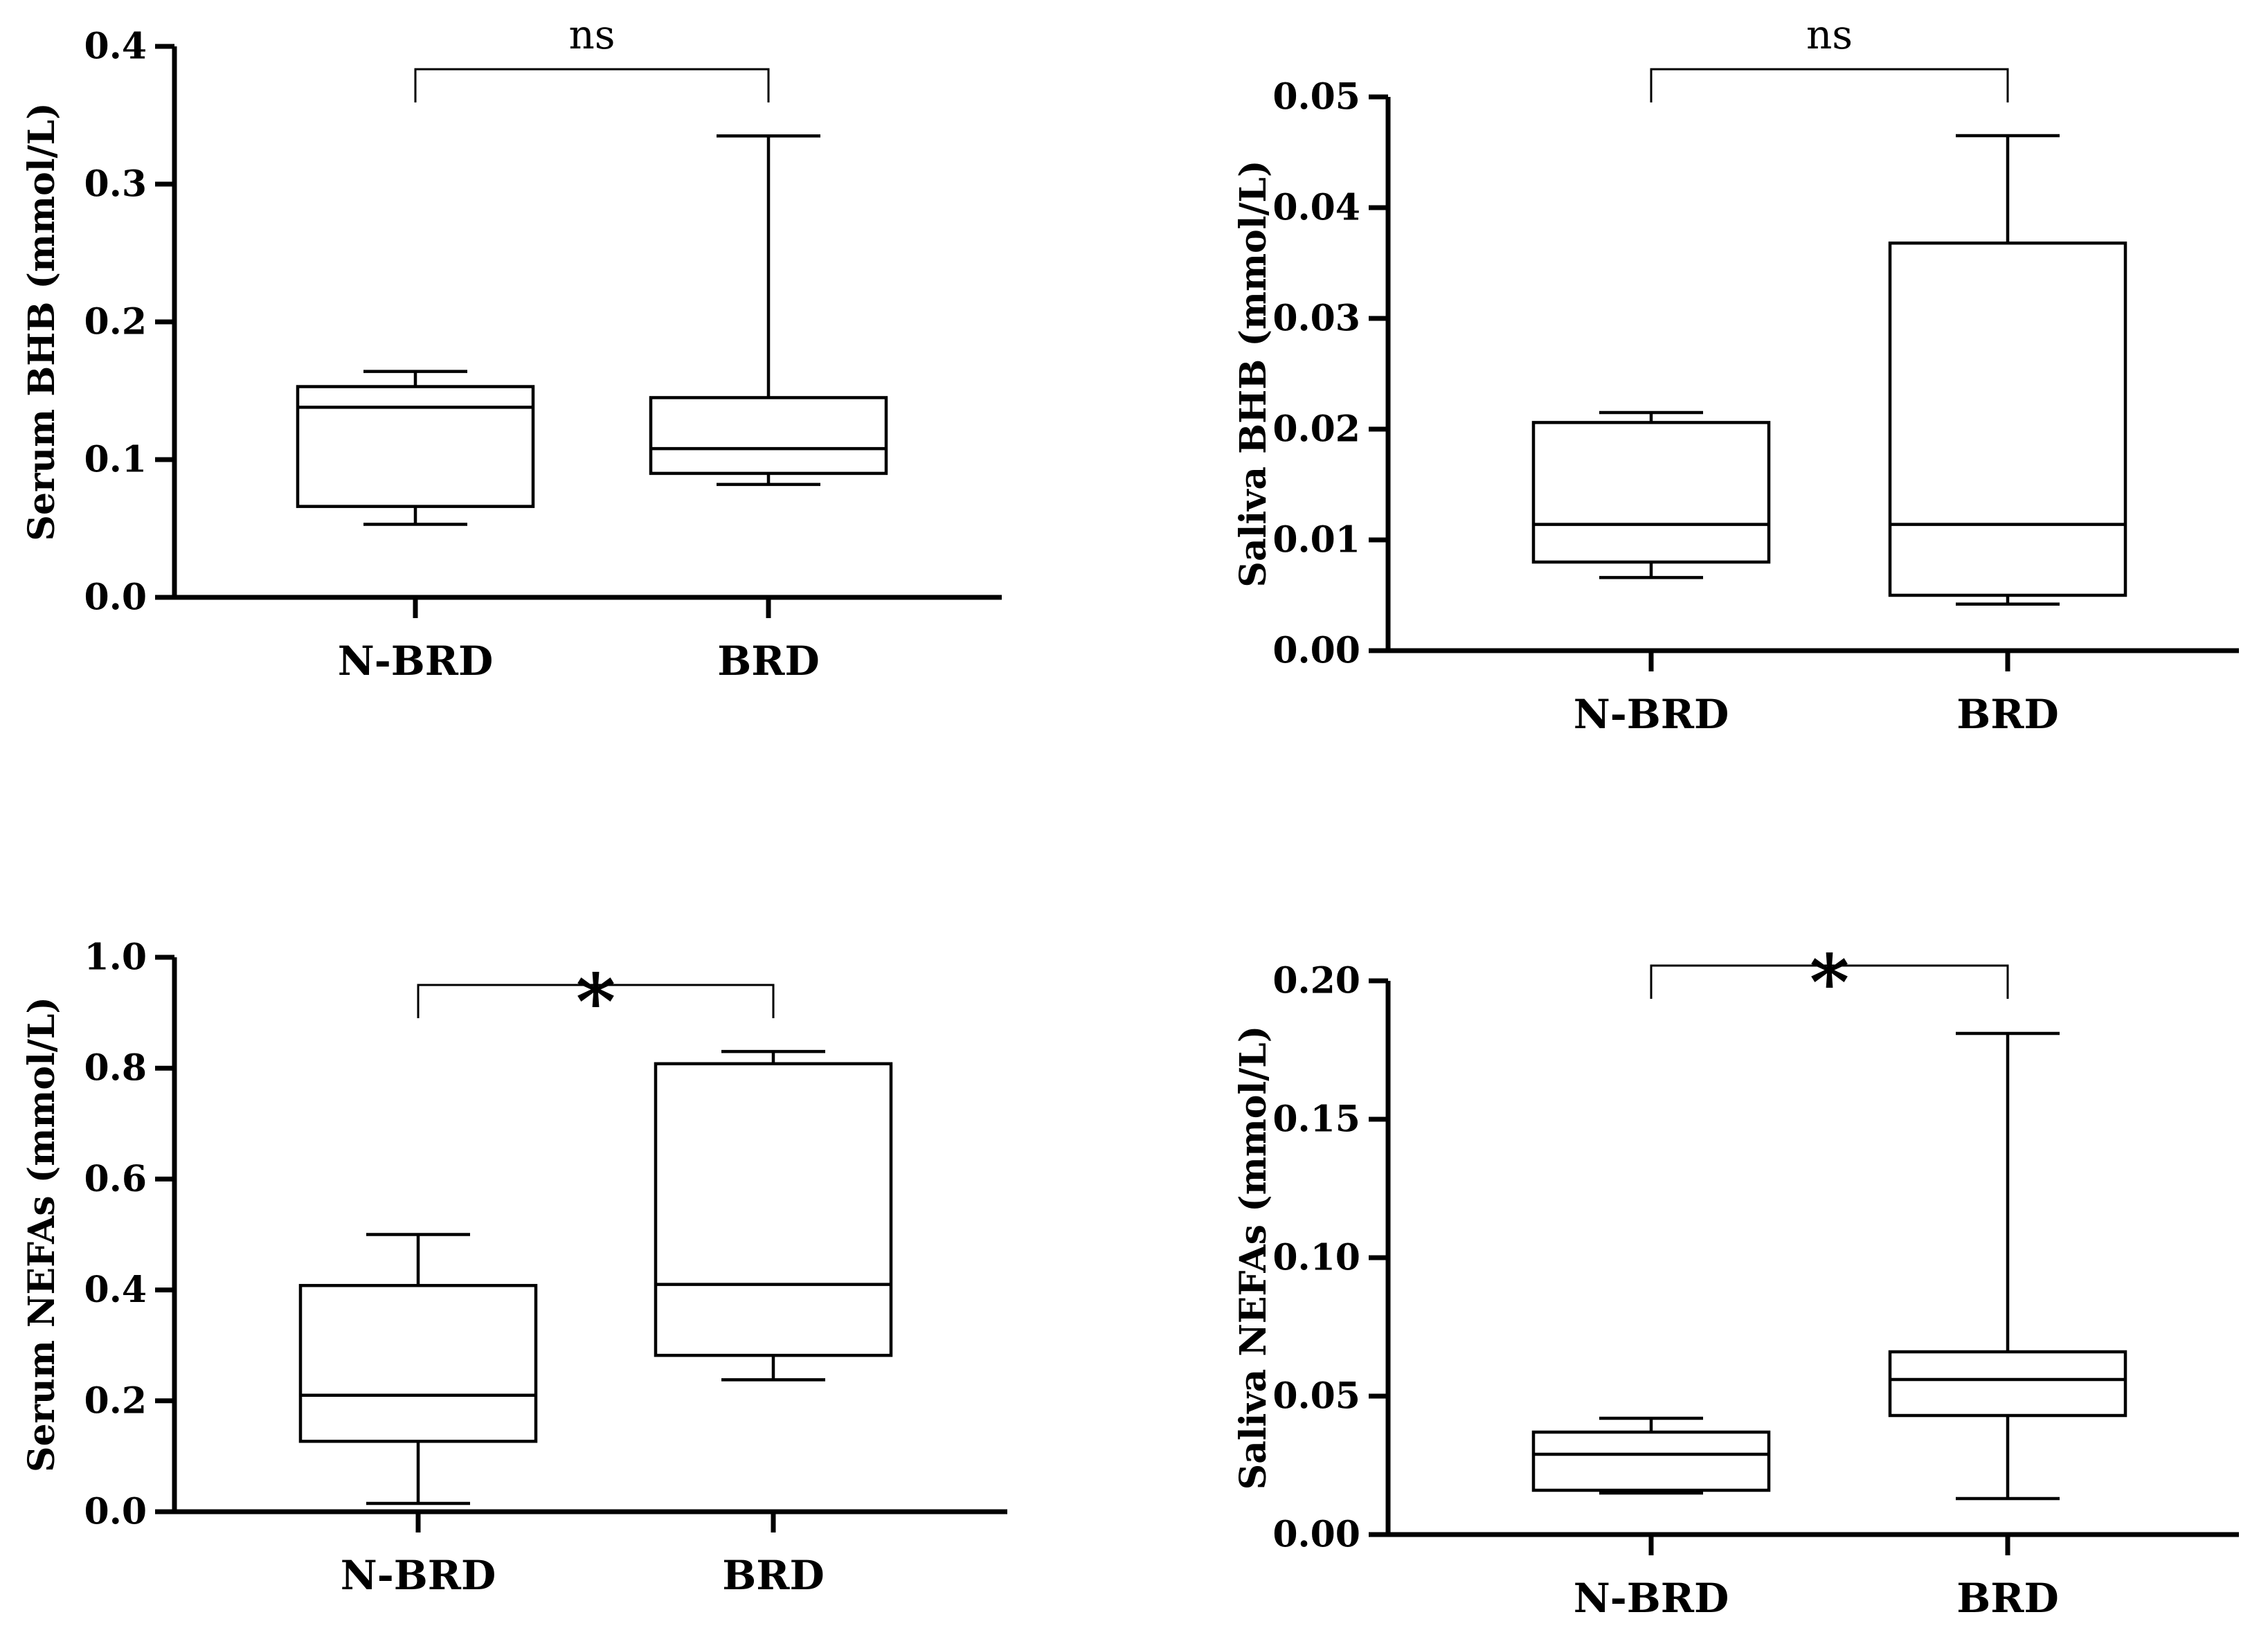 The height and width of the screenshot is (1628, 2268). What do you see at coordinates (1253, 1258) in the screenshot?
I see `y-axis-title: Saliva NEFAs (mmol/L)` at bounding box center [1253, 1258].